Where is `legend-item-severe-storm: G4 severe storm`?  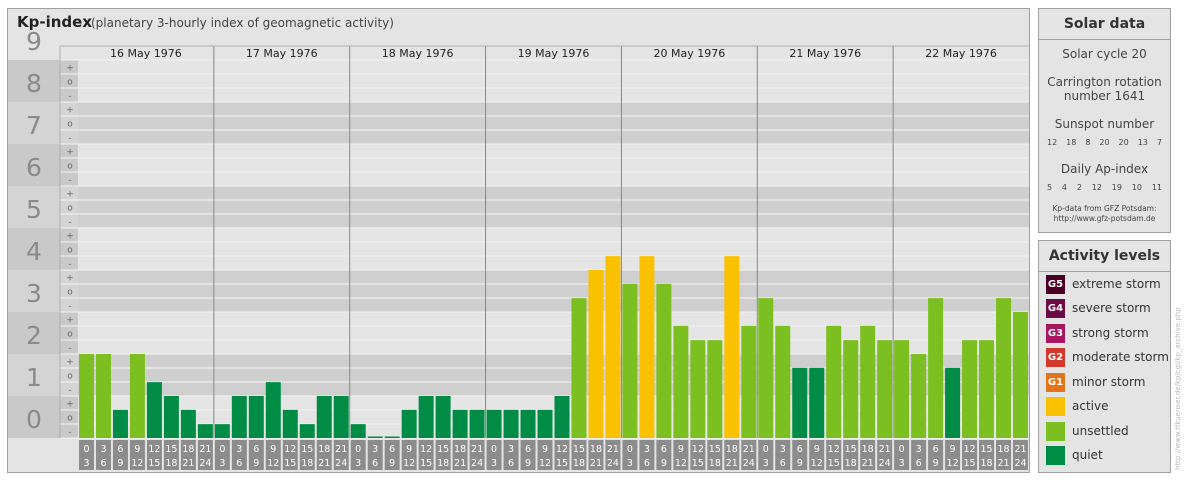
legend-item-severe-storm: G4 severe storm is located at coordinates (1098, 308).